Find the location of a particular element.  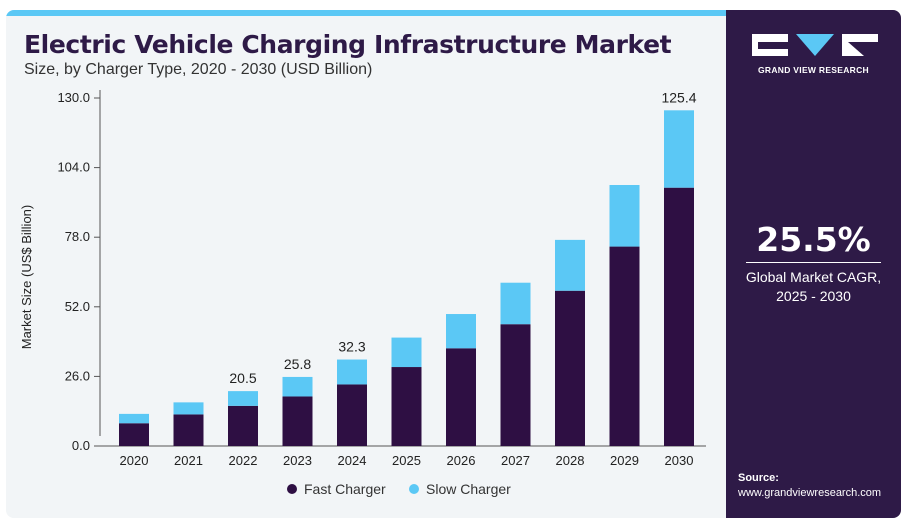

bar-fast-charger-2024 is located at coordinates (352, 415).